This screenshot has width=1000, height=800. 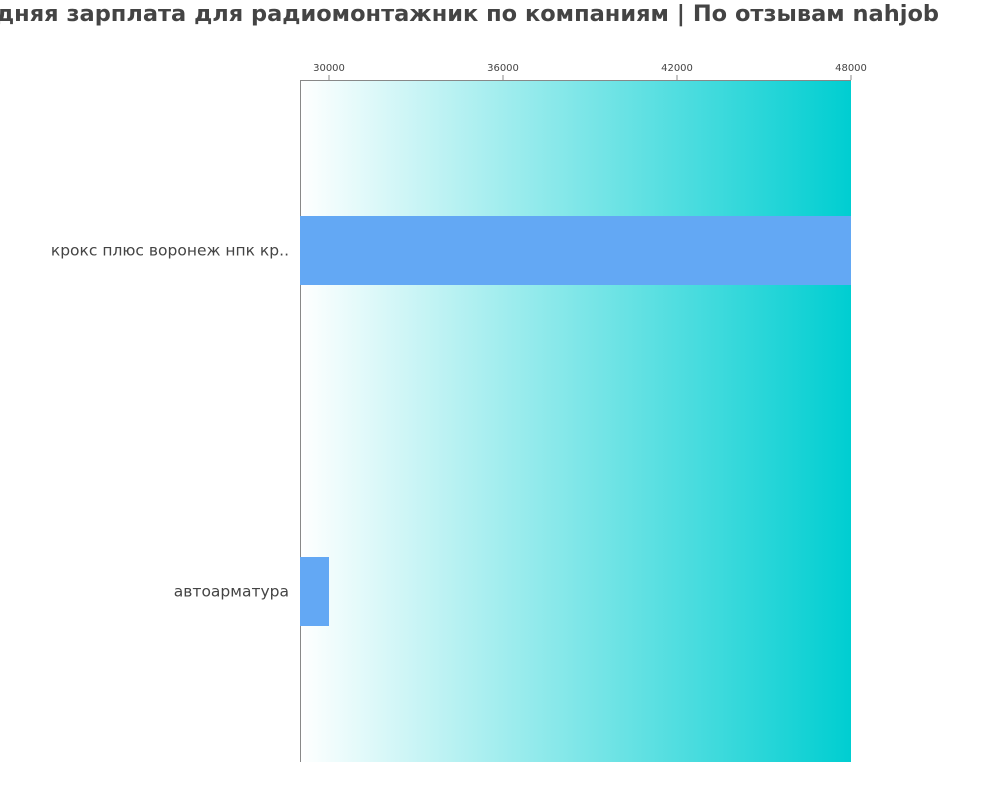 What do you see at coordinates (329, 68) in the screenshot?
I see `x-tick-label: 30000` at bounding box center [329, 68].